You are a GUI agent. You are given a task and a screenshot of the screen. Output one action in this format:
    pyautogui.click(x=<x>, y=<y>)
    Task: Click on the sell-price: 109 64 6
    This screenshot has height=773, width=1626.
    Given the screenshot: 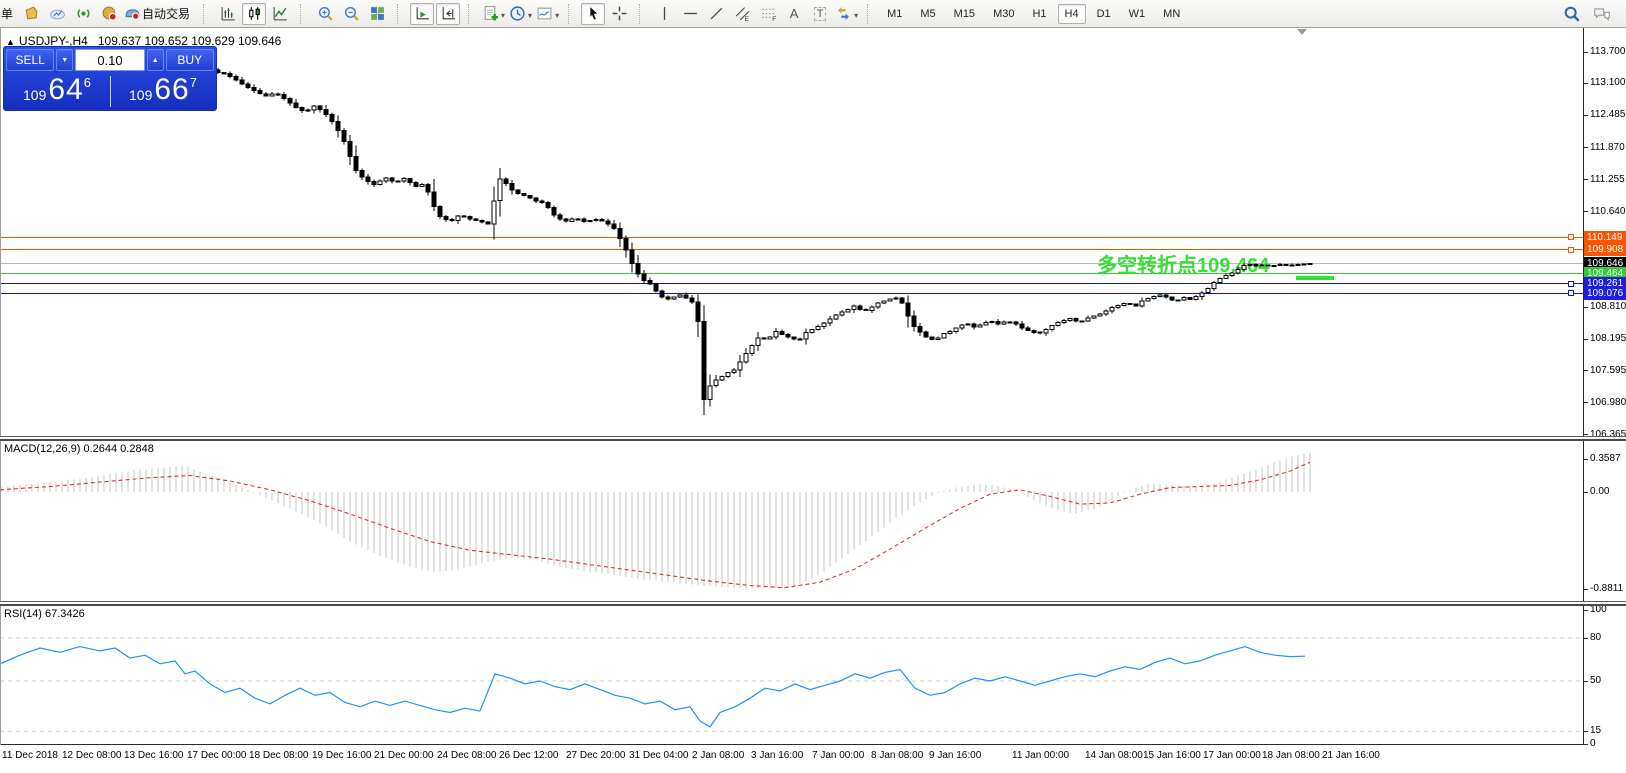 What is the action you would take?
    pyautogui.click(x=57, y=90)
    